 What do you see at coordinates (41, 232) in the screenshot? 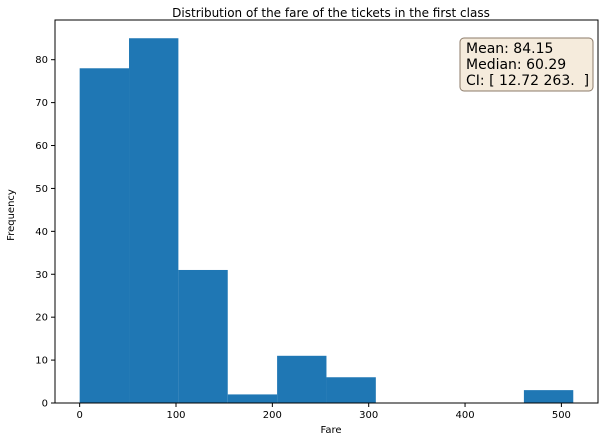
I see `y-tick-label: 40` at bounding box center [41, 232].